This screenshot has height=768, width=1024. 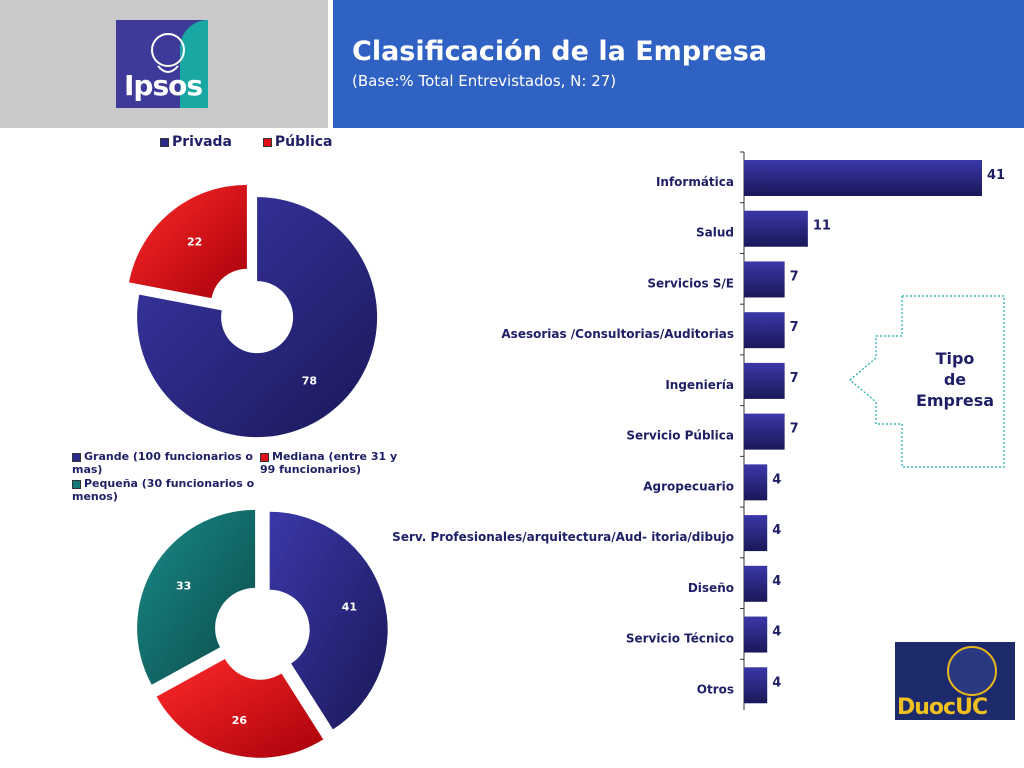 What do you see at coordinates (162, 463) in the screenshot?
I see `legend-size-grande: Grande (100 funcionarios o mas)` at bounding box center [162, 463].